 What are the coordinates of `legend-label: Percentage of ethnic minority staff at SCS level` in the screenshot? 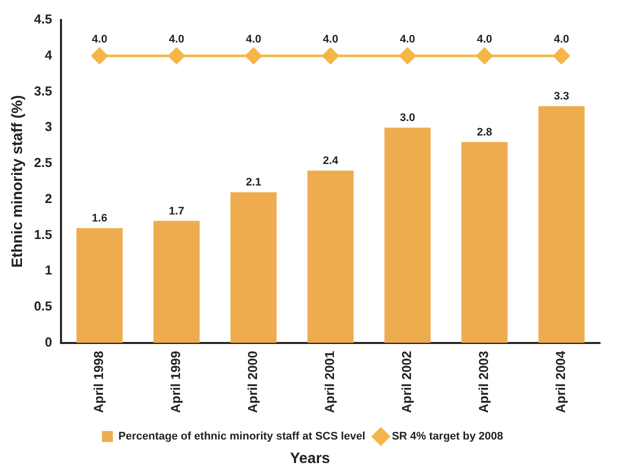 It's located at (242, 436).